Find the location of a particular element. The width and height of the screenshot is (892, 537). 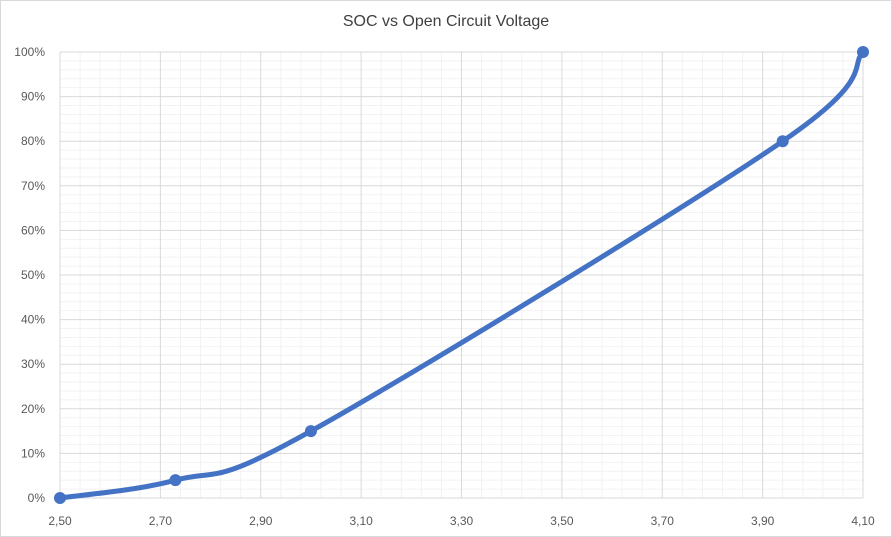

x-tick-label: 3,90 is located at coordinates (763, 521).